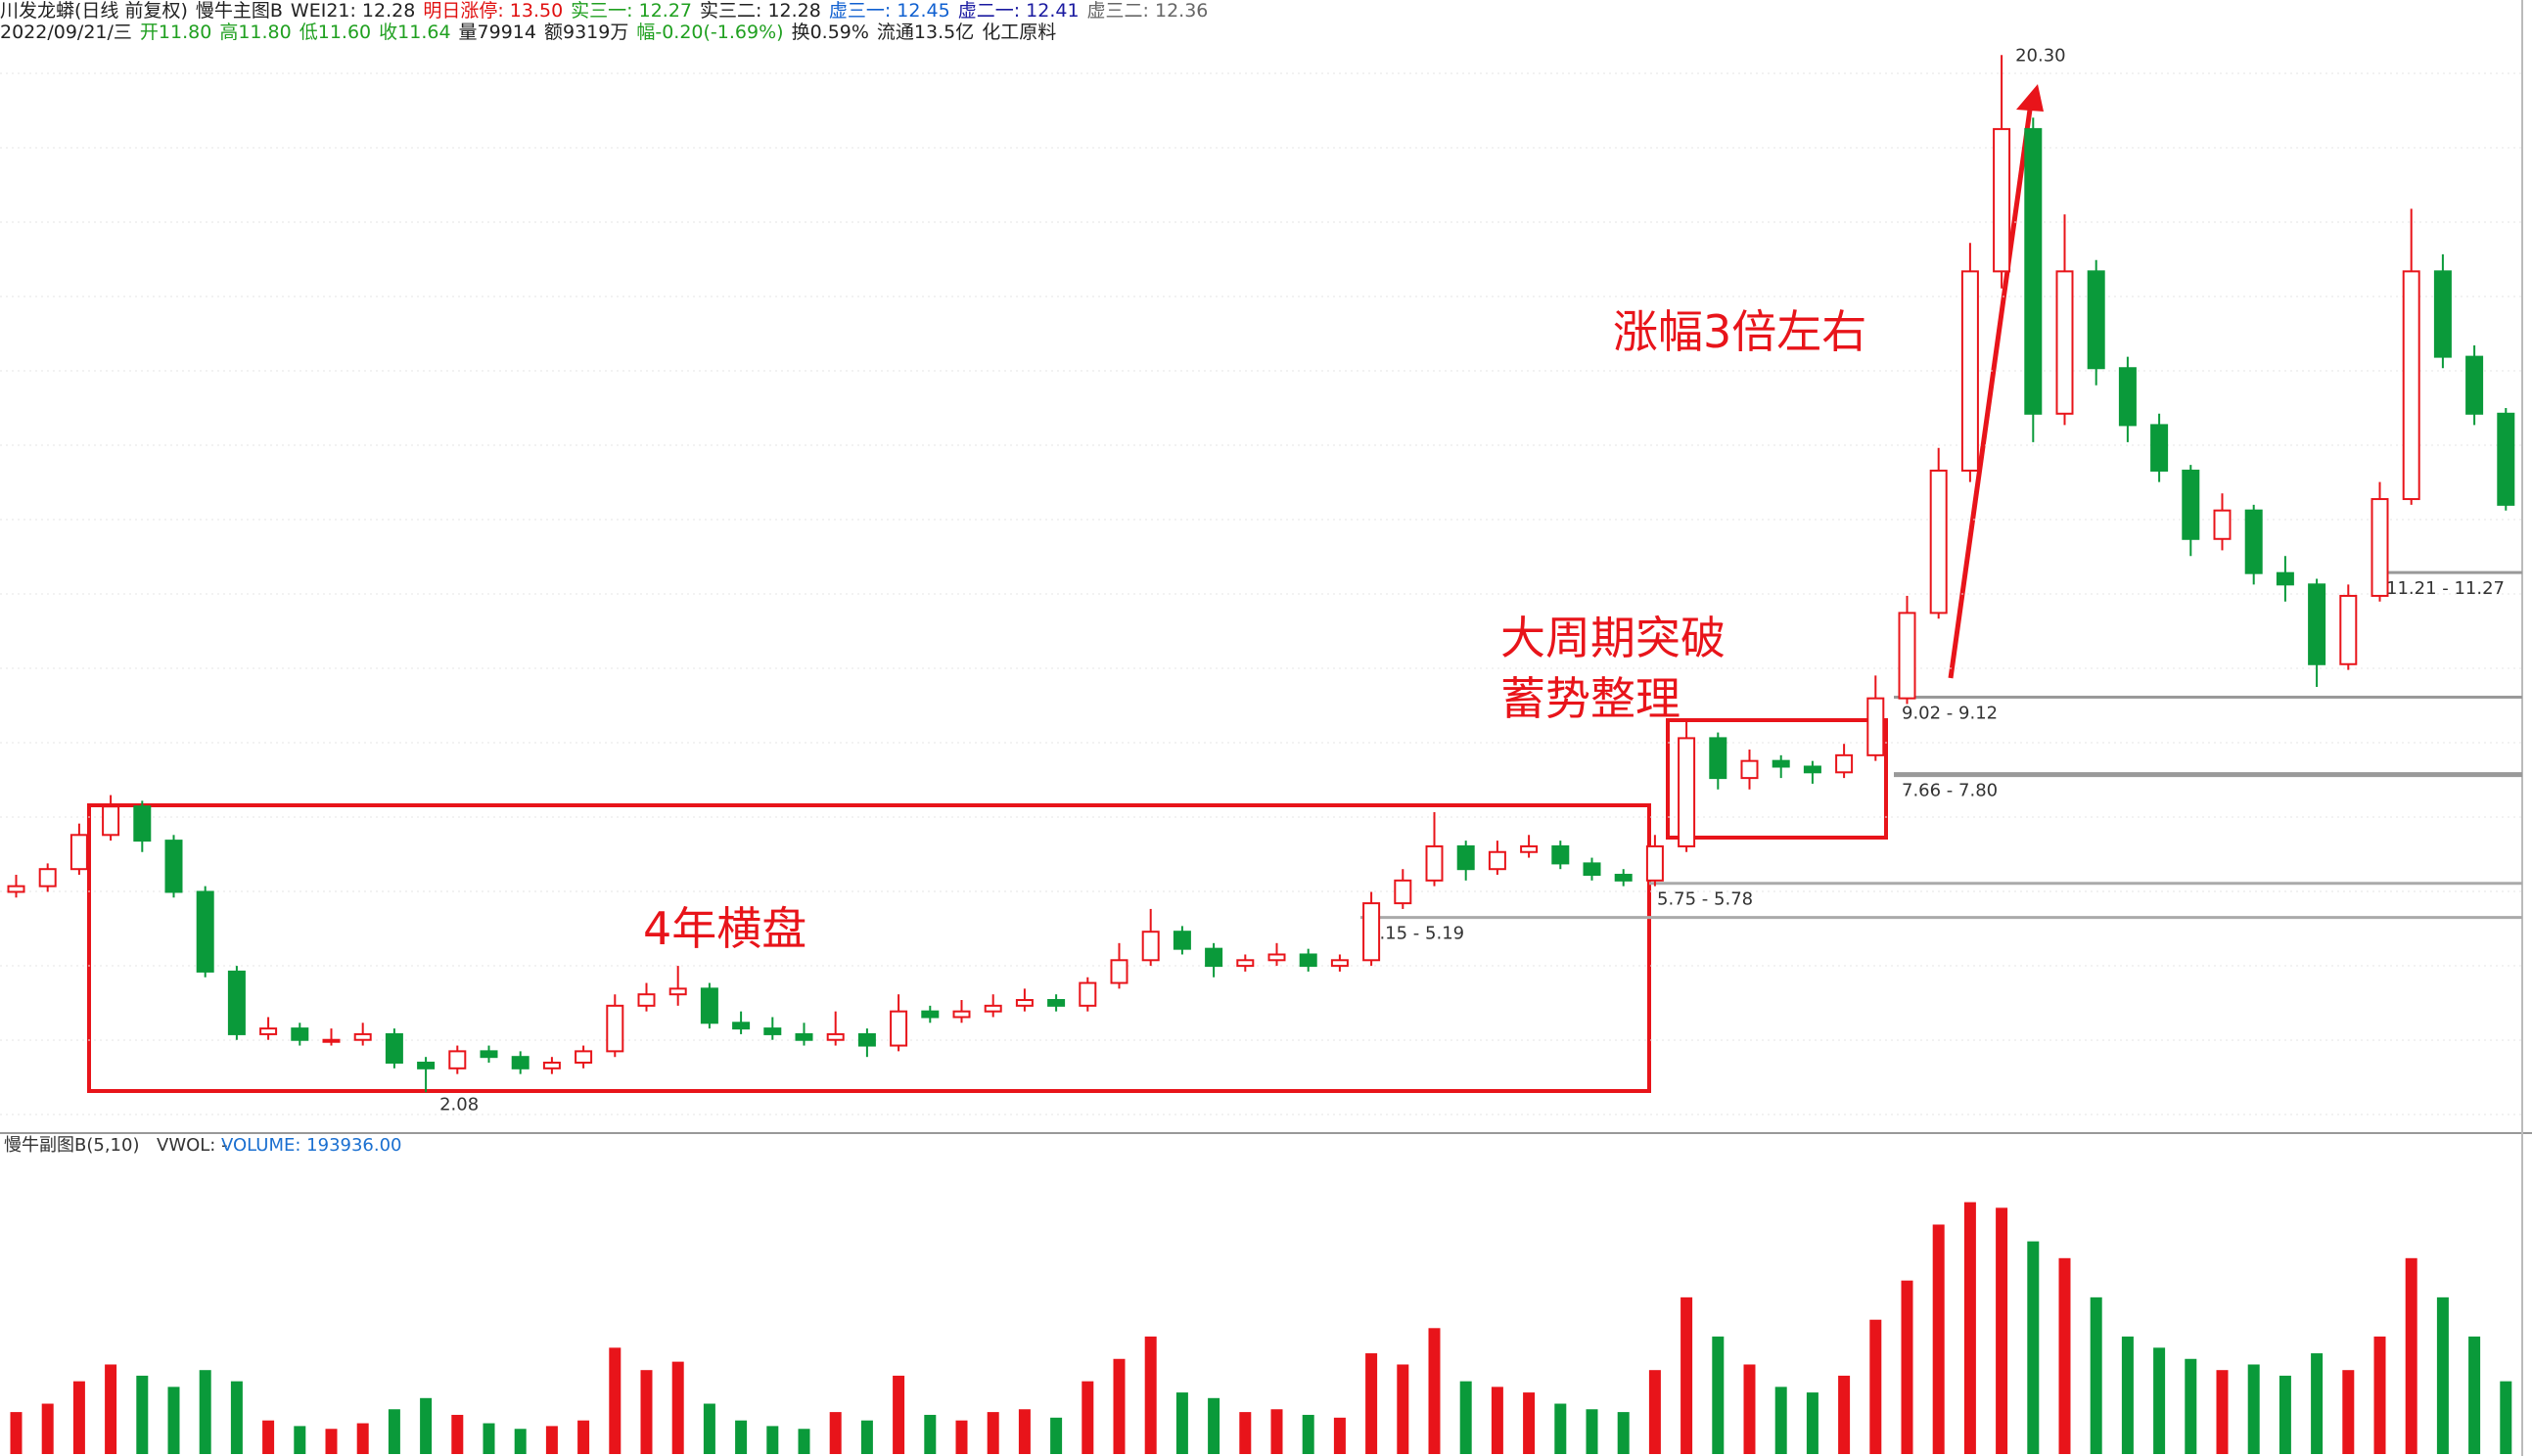 This screenshot has height=1456, width=2532. I want to click on header-item: 收11.64, so click(415, 32).